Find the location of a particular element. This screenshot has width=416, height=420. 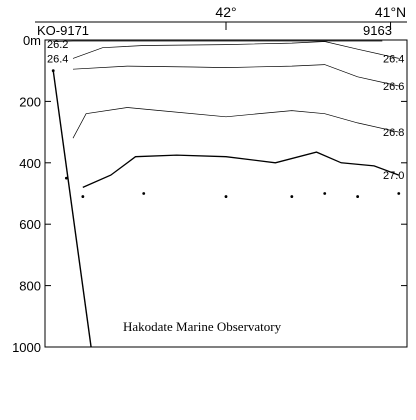

series-left-label-26-4: 26.4 is located at coordinates (57, 59).